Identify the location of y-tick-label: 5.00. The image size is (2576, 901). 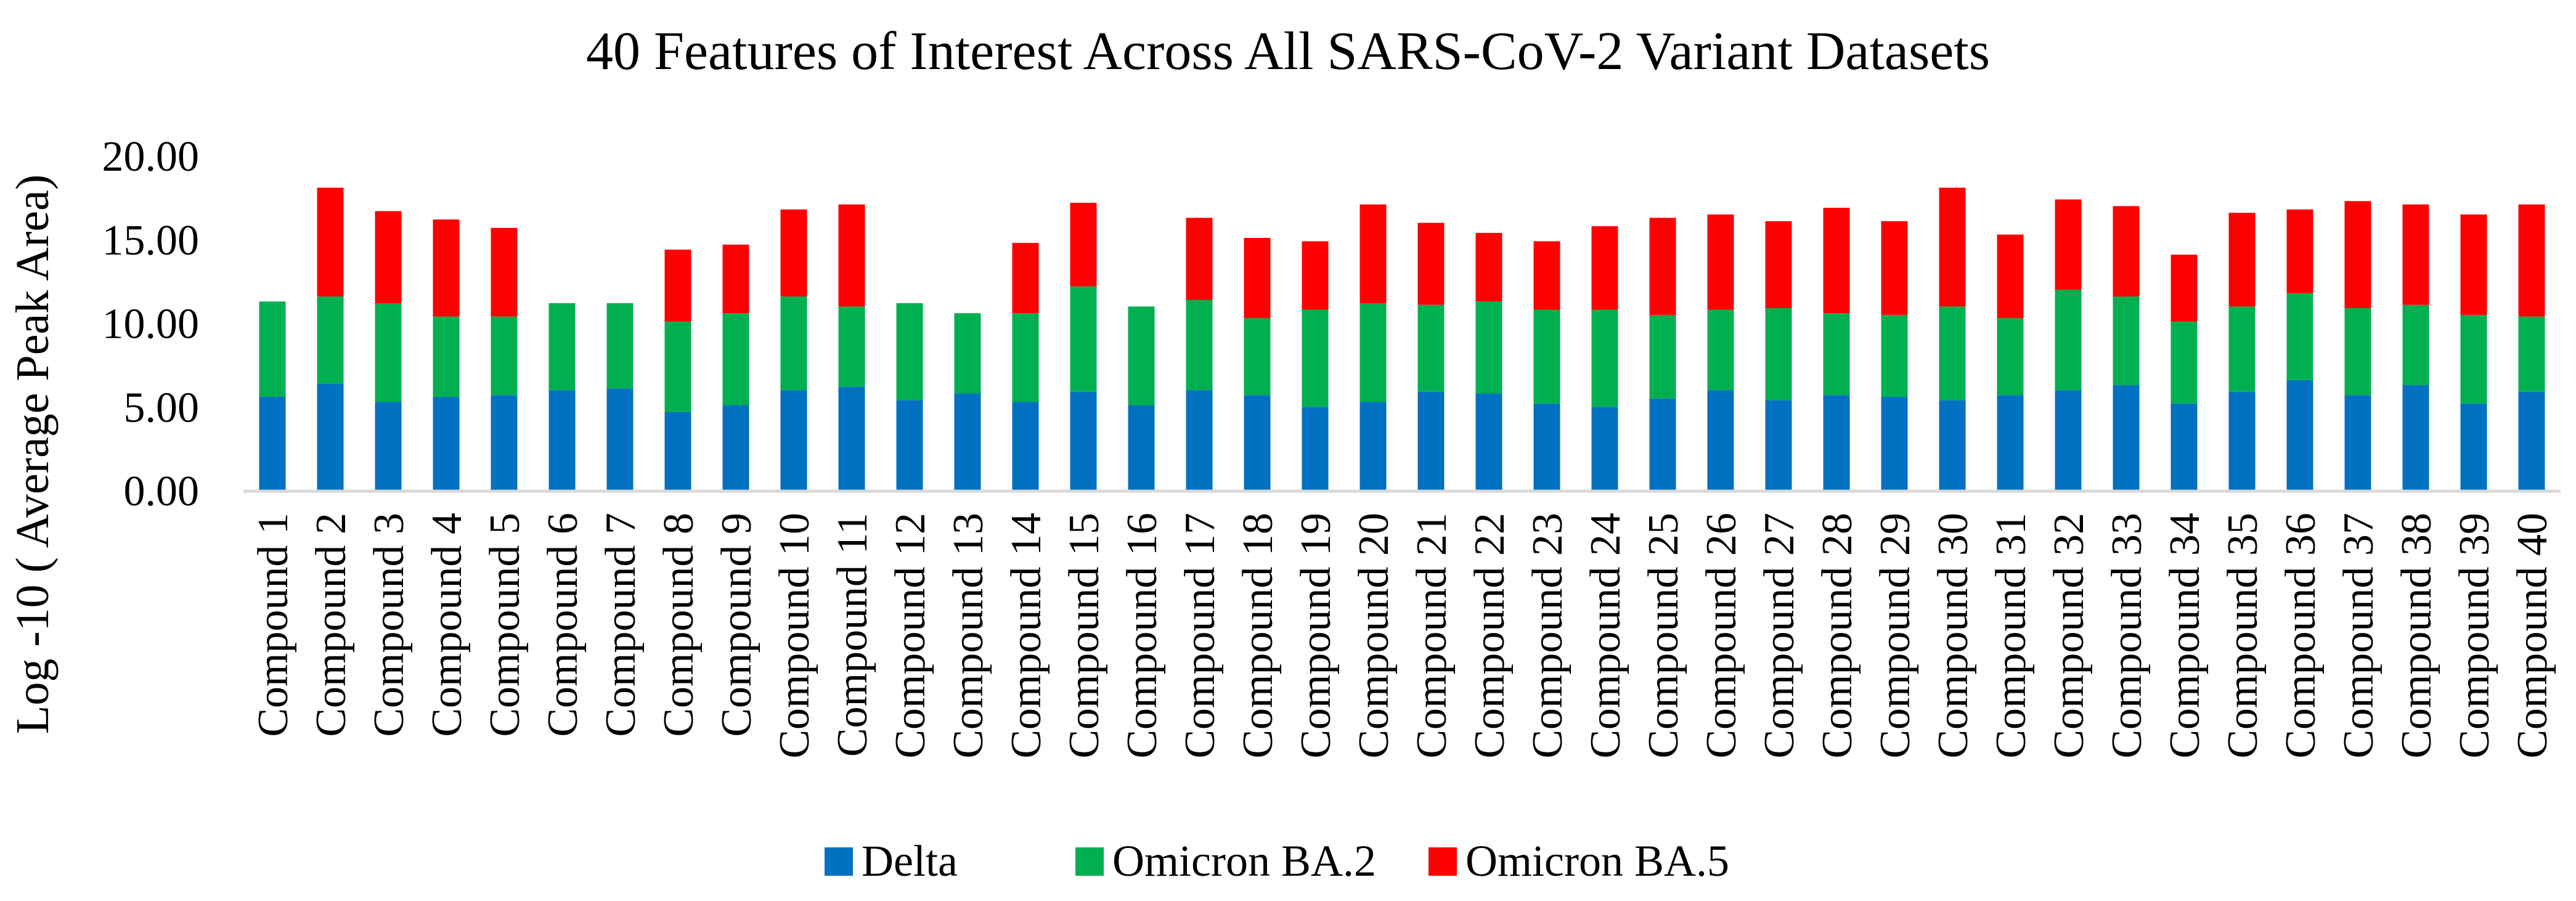
(162, 408).